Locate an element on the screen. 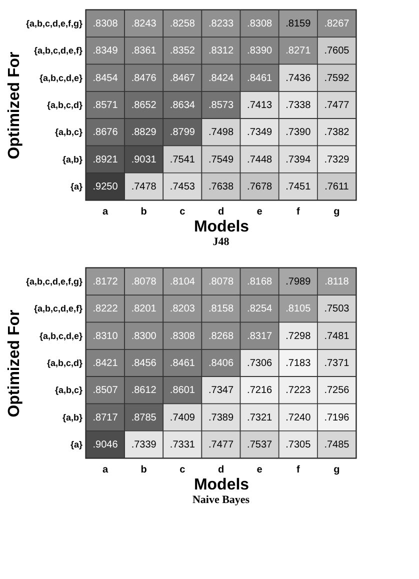 Image resolution: width=419 pixels, height=579 pixels. data-label: .7605 is located at coordinates (337, 51).